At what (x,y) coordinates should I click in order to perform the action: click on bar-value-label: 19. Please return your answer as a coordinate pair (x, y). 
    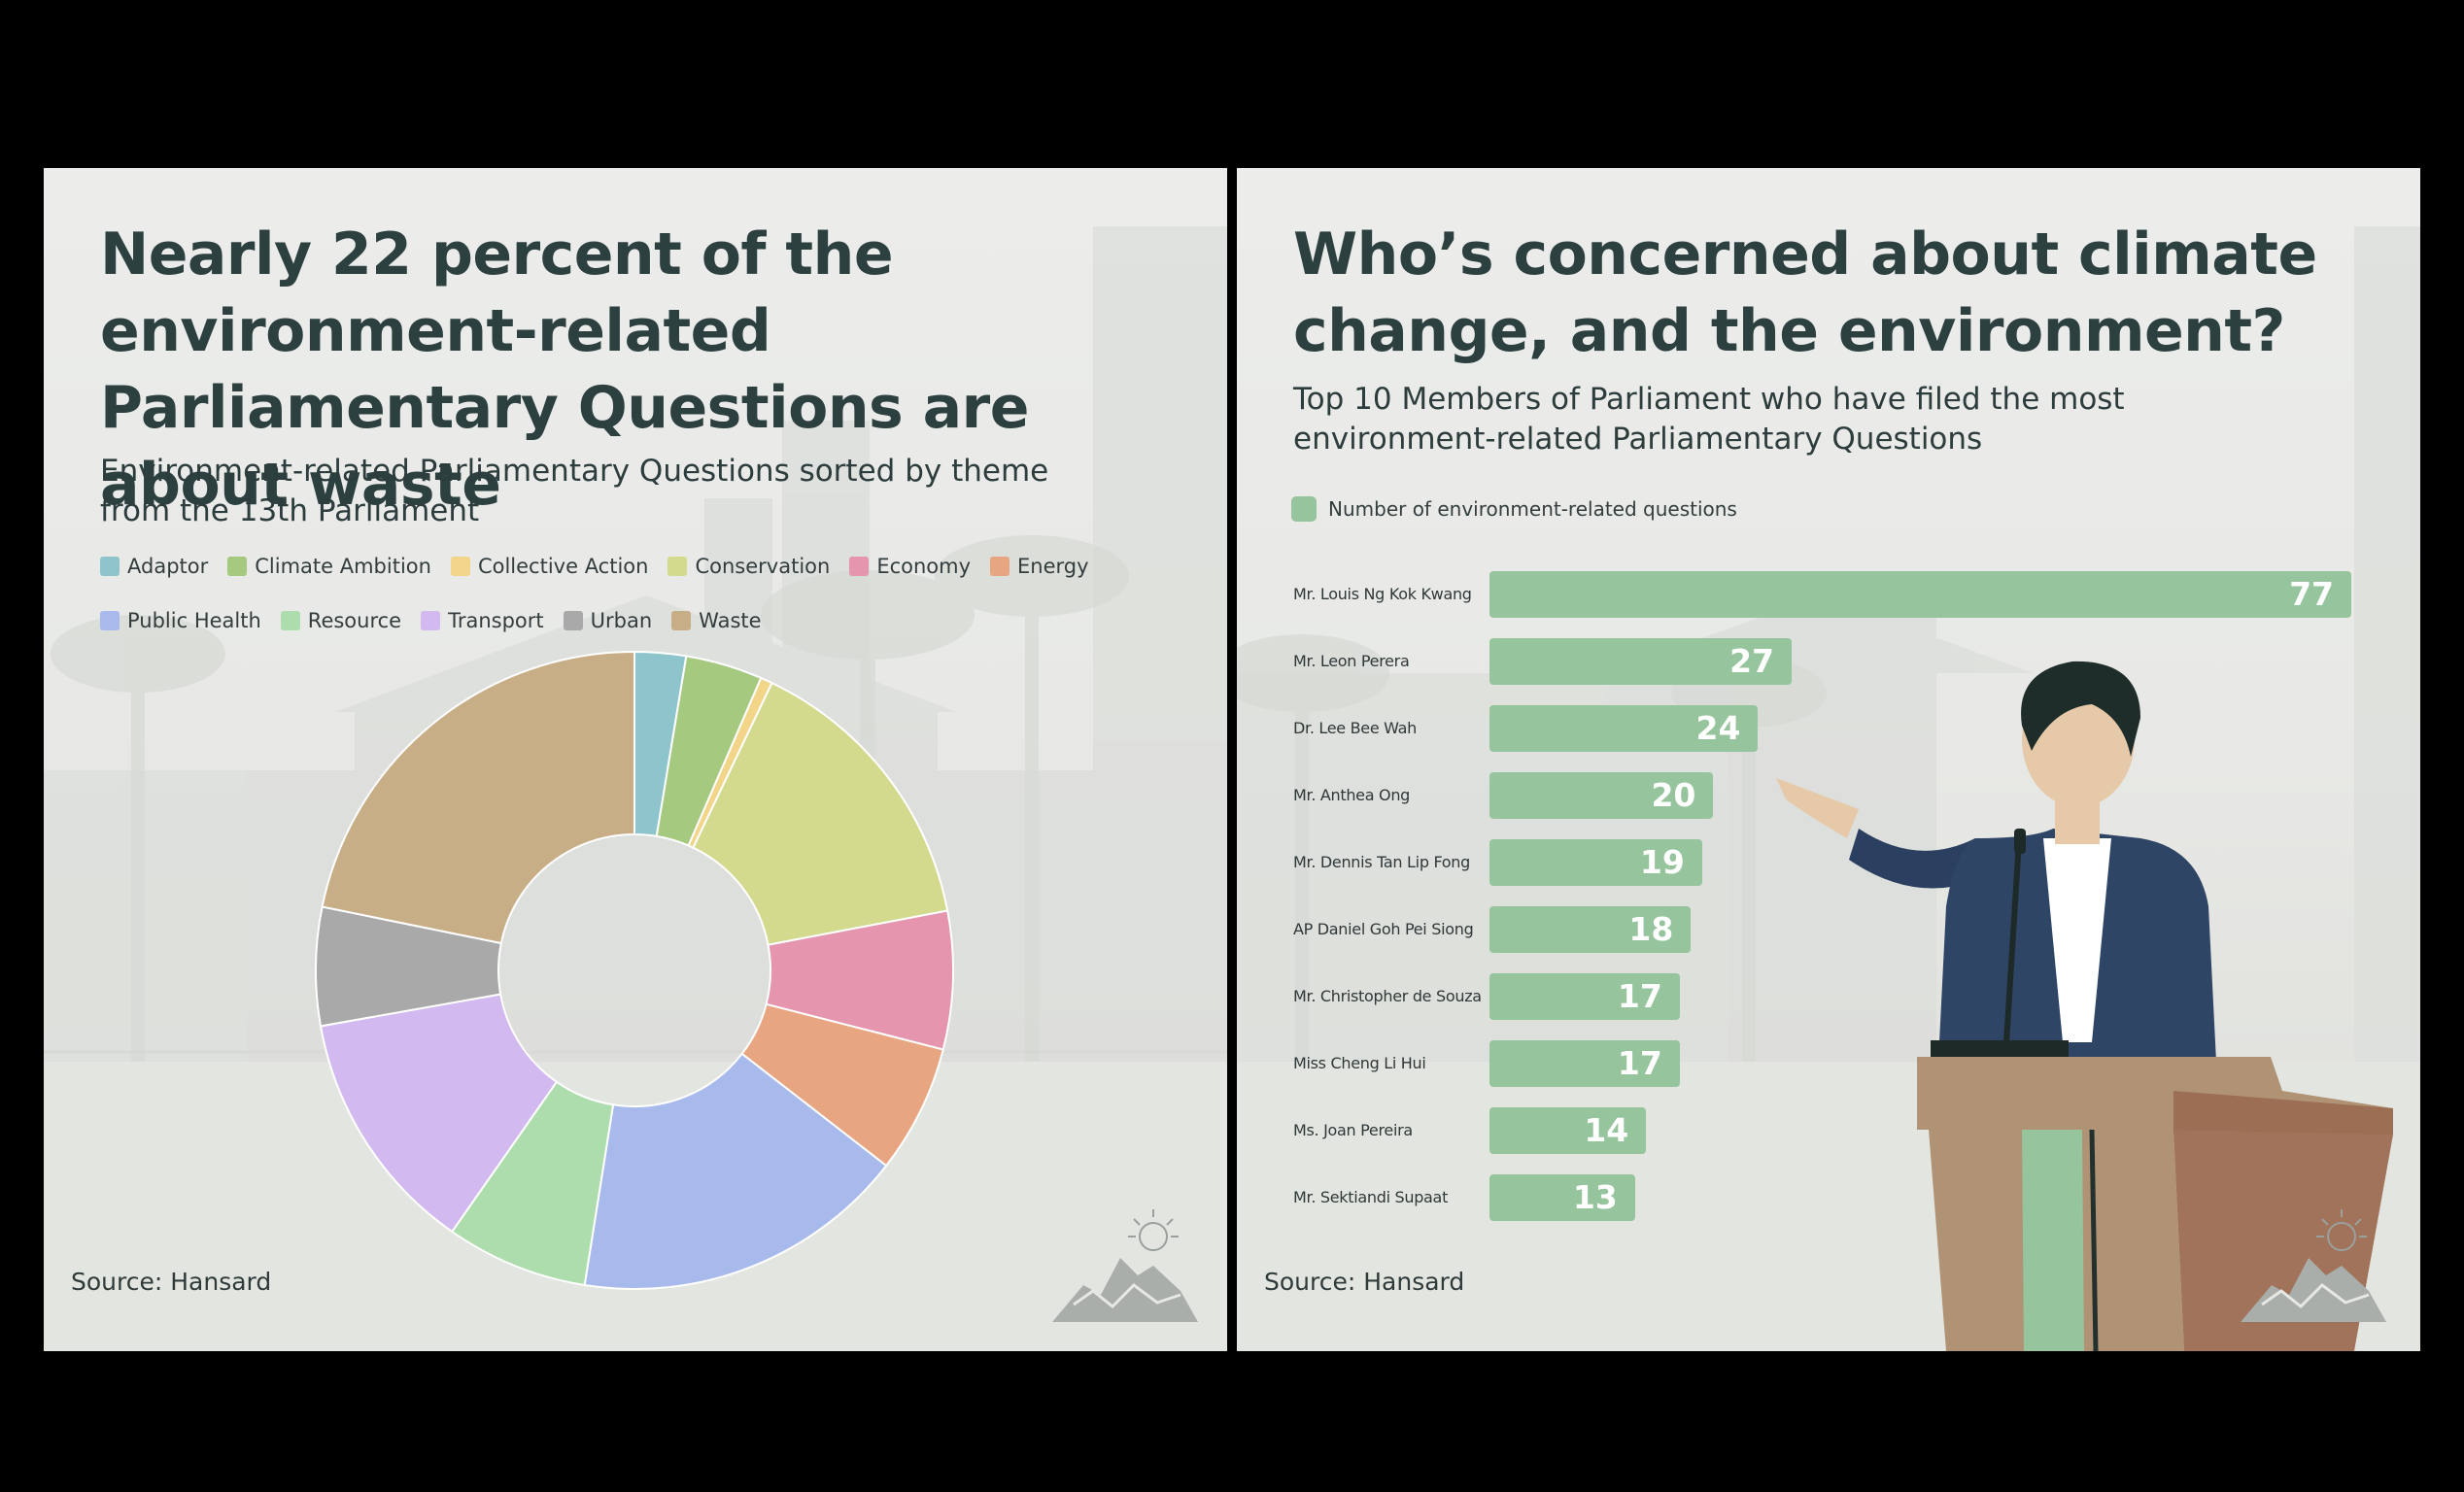
    Looking at the image, I should click on (1662, 862).